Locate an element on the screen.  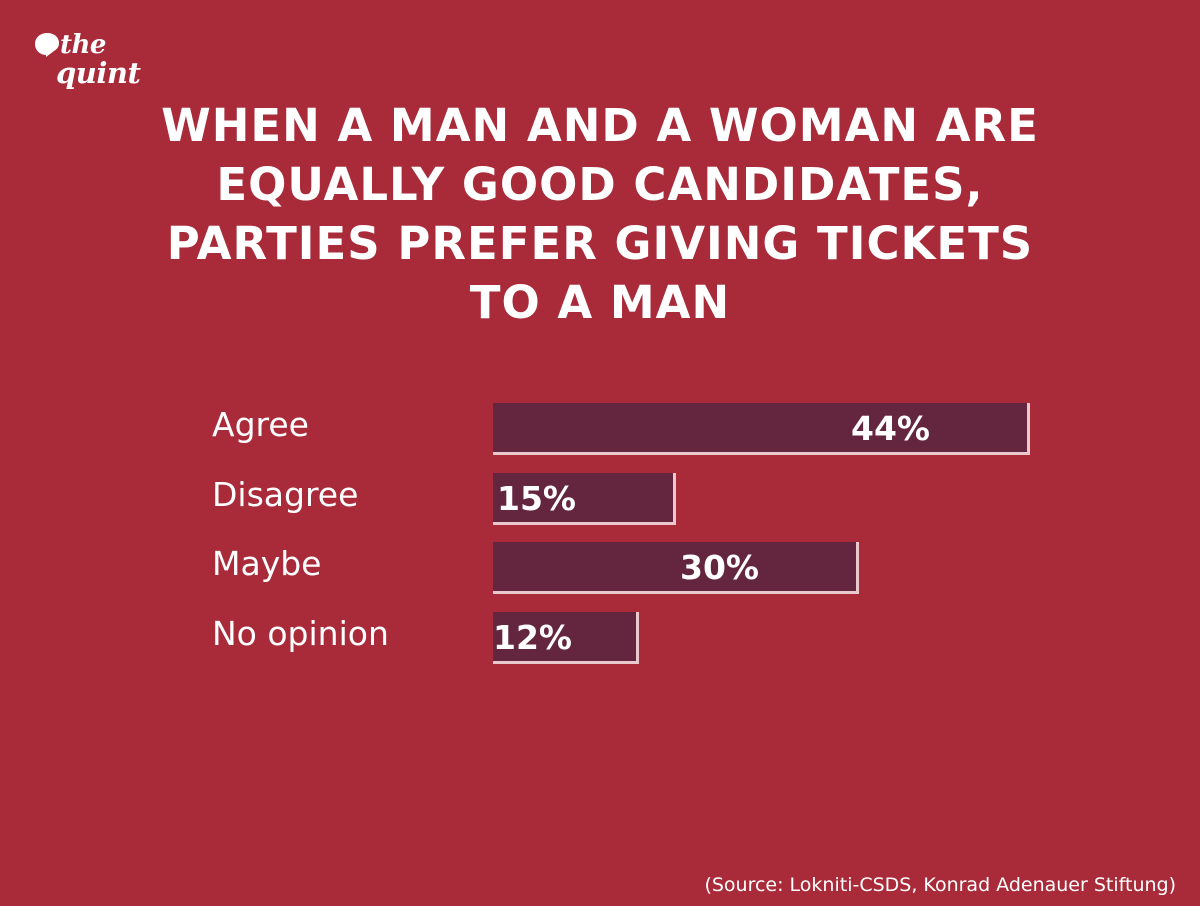
data-label: 15% is located at coordinates (536, 498).